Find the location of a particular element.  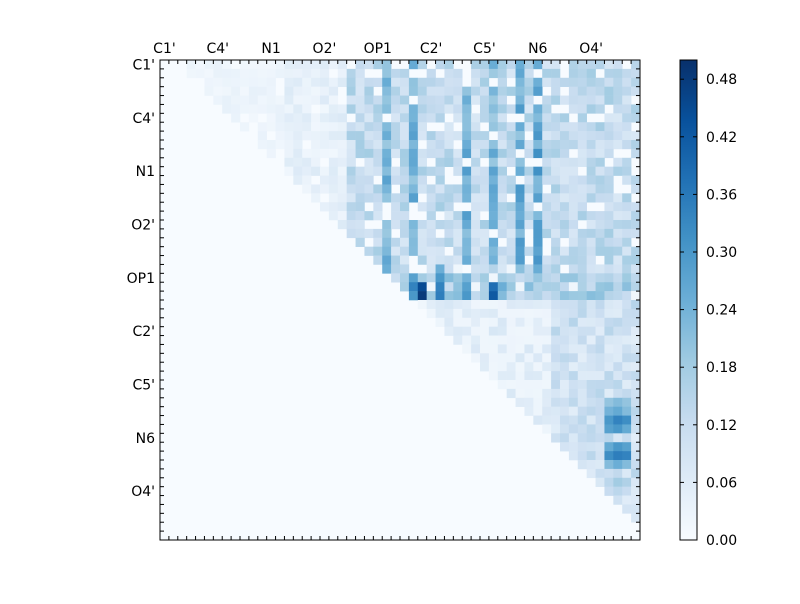

x-tick-label: O2' is located at coordinates (325, 49).